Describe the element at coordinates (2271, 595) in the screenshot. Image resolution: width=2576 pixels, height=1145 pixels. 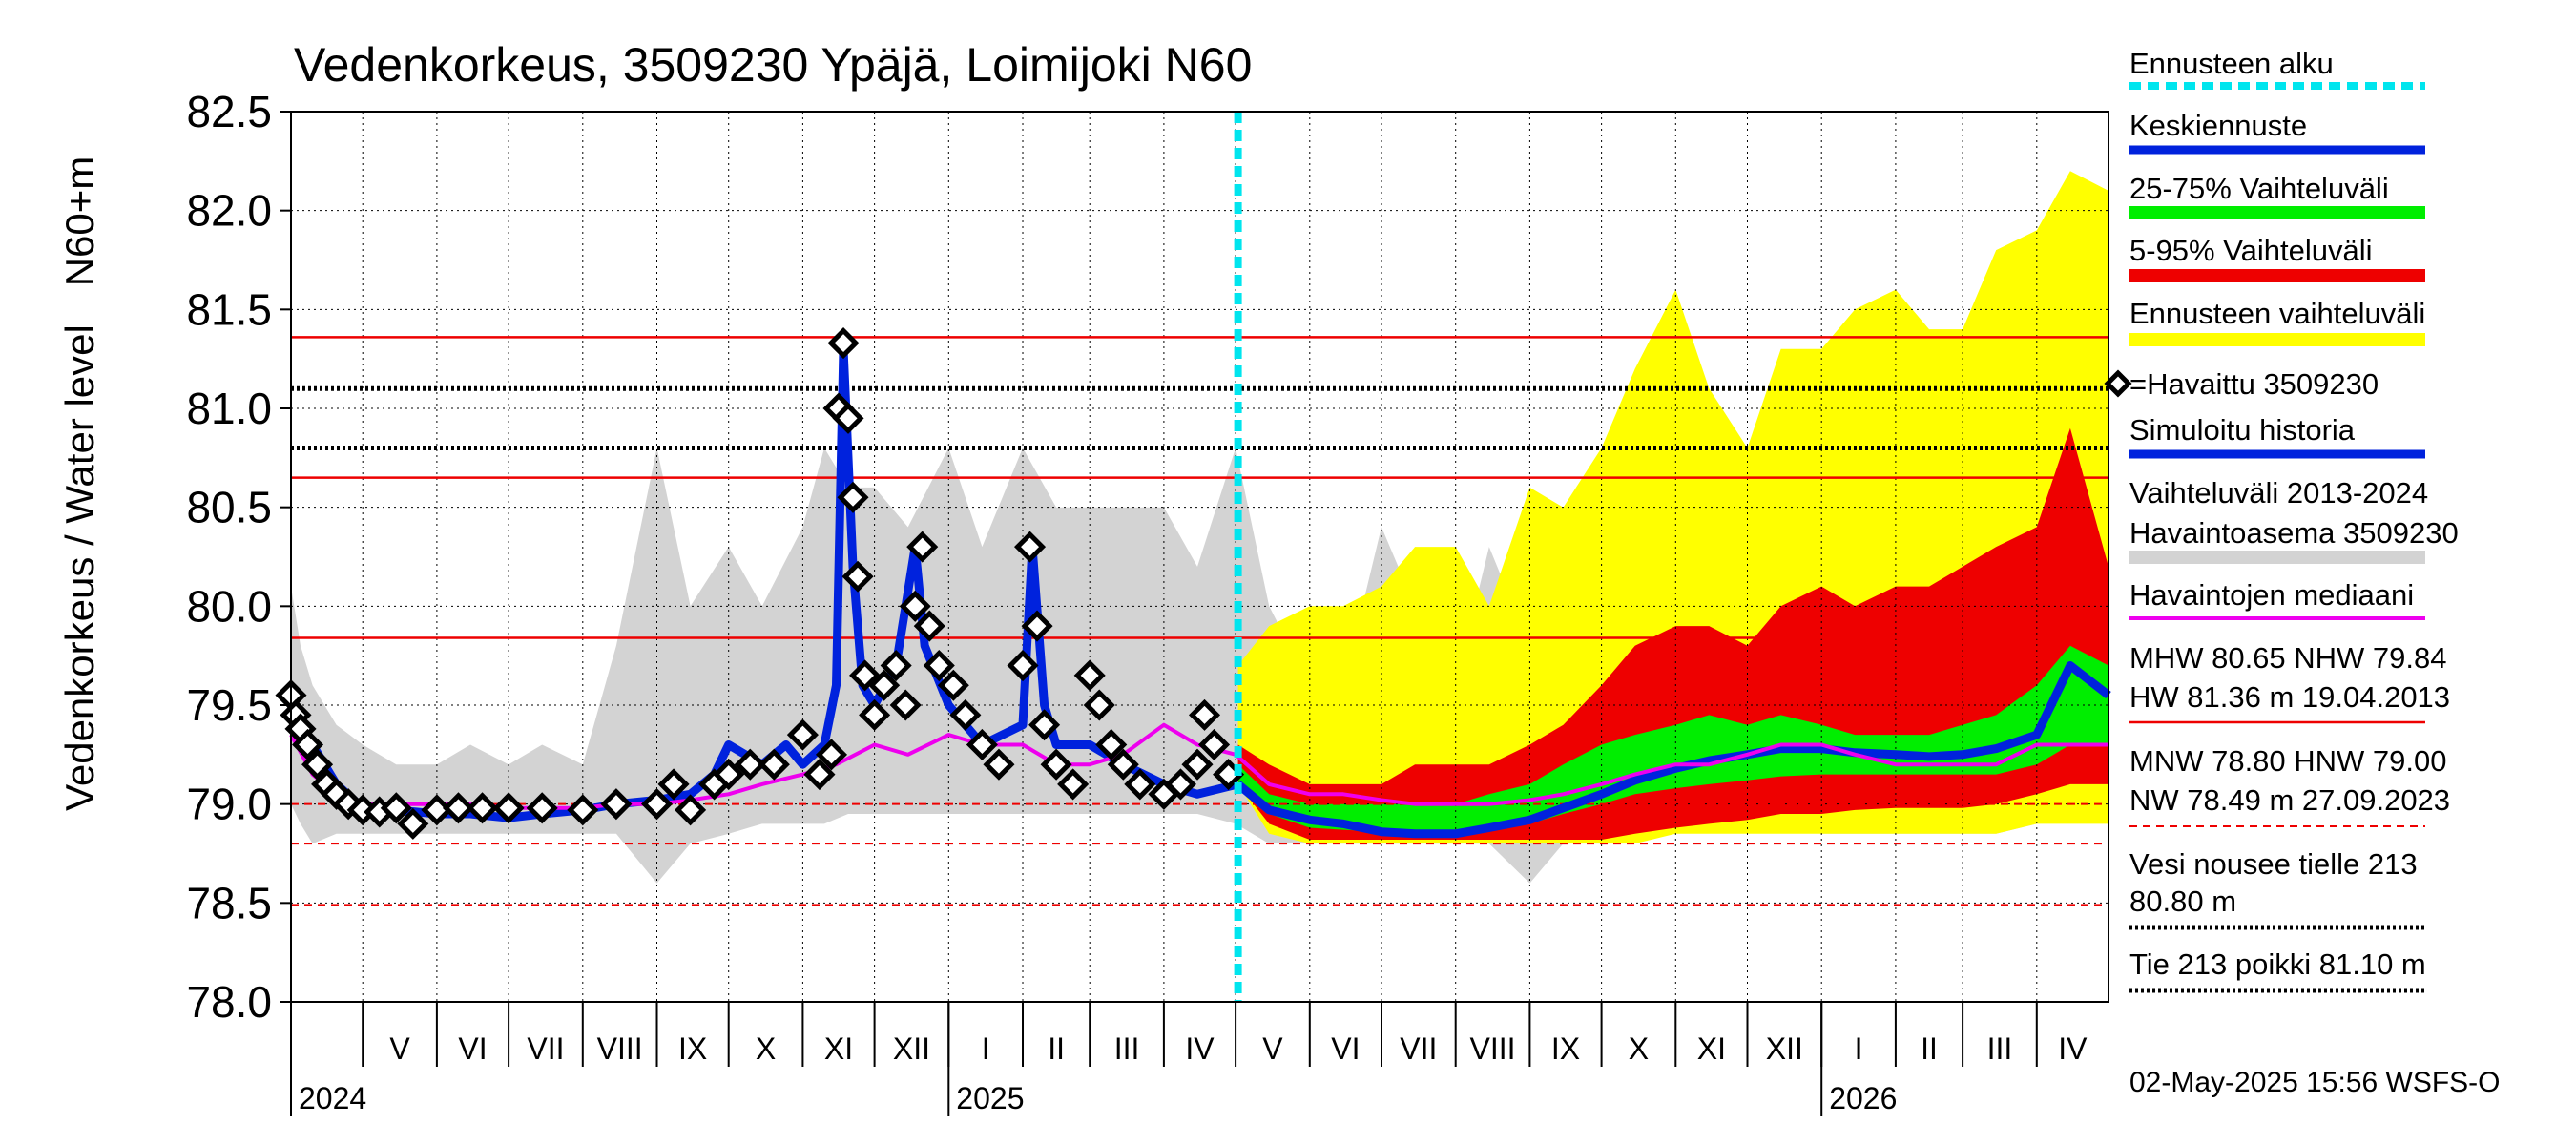
I see `legend-median-label: Havaintojen mediaani` at that location.